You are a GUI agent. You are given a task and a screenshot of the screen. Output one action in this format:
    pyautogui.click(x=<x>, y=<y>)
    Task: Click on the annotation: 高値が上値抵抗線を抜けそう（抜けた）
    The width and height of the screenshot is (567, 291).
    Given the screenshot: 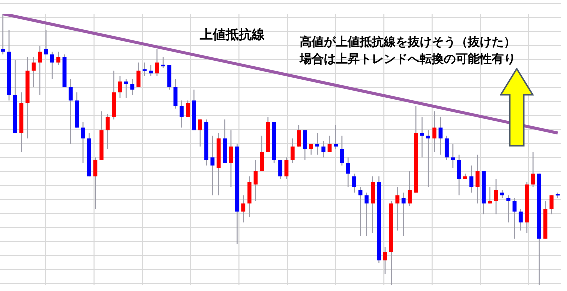 What is the action you would take?
    pyautogui.click(x=408, y=42)
    